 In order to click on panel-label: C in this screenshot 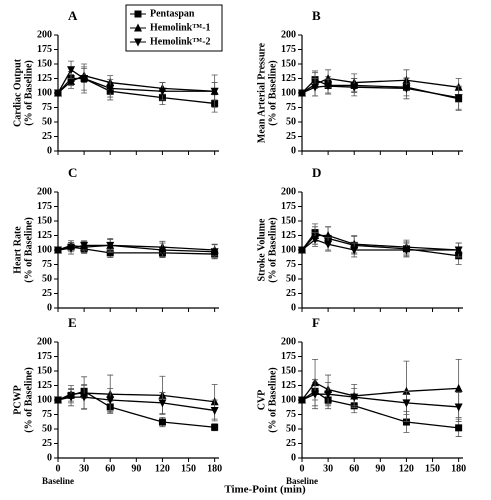, I will do `click(72, 172)`.